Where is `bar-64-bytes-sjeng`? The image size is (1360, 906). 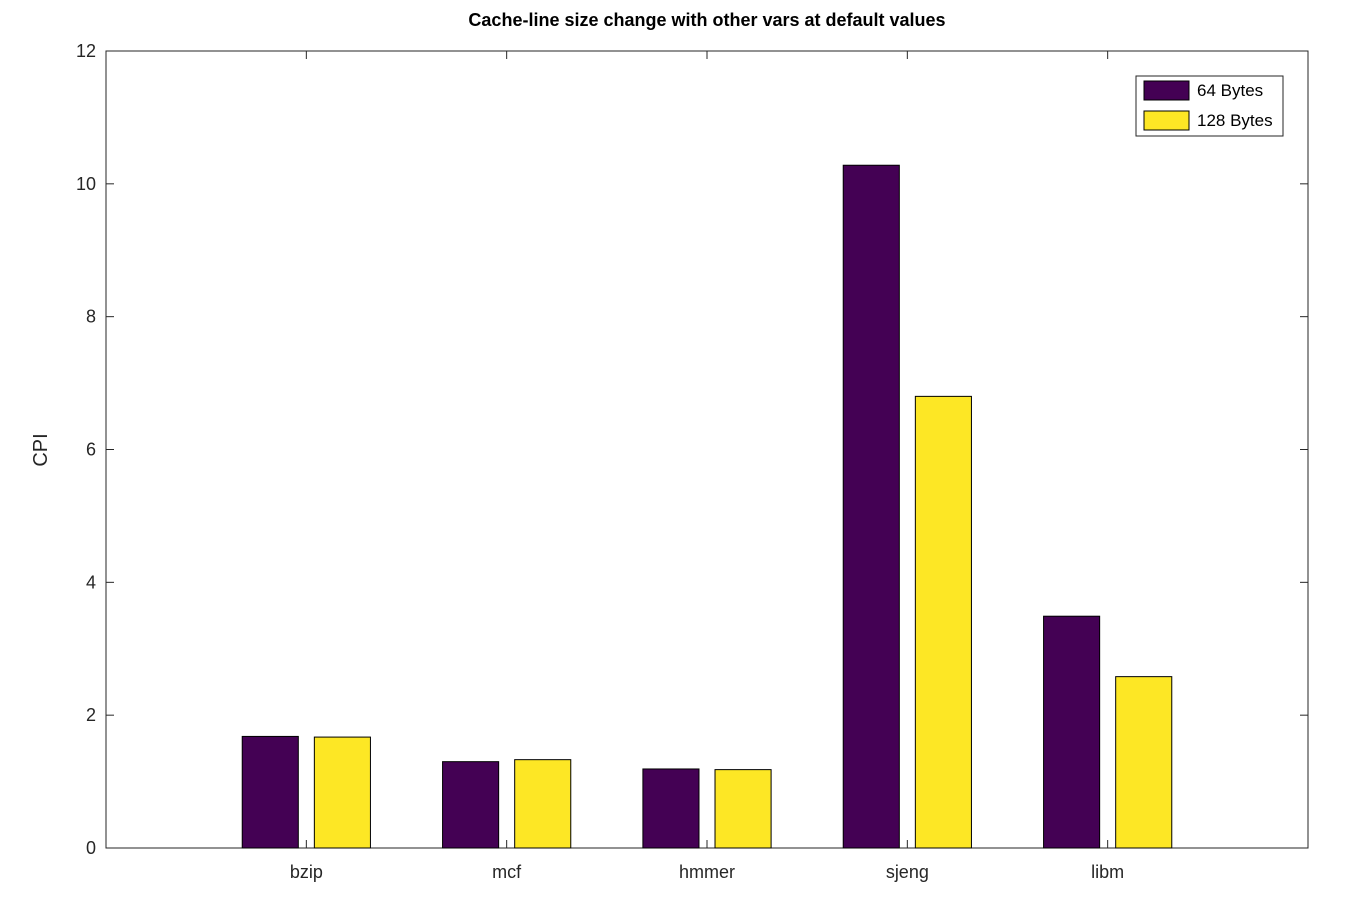 bar-64-bytes-sjeng is located at coordinates (871, 506).